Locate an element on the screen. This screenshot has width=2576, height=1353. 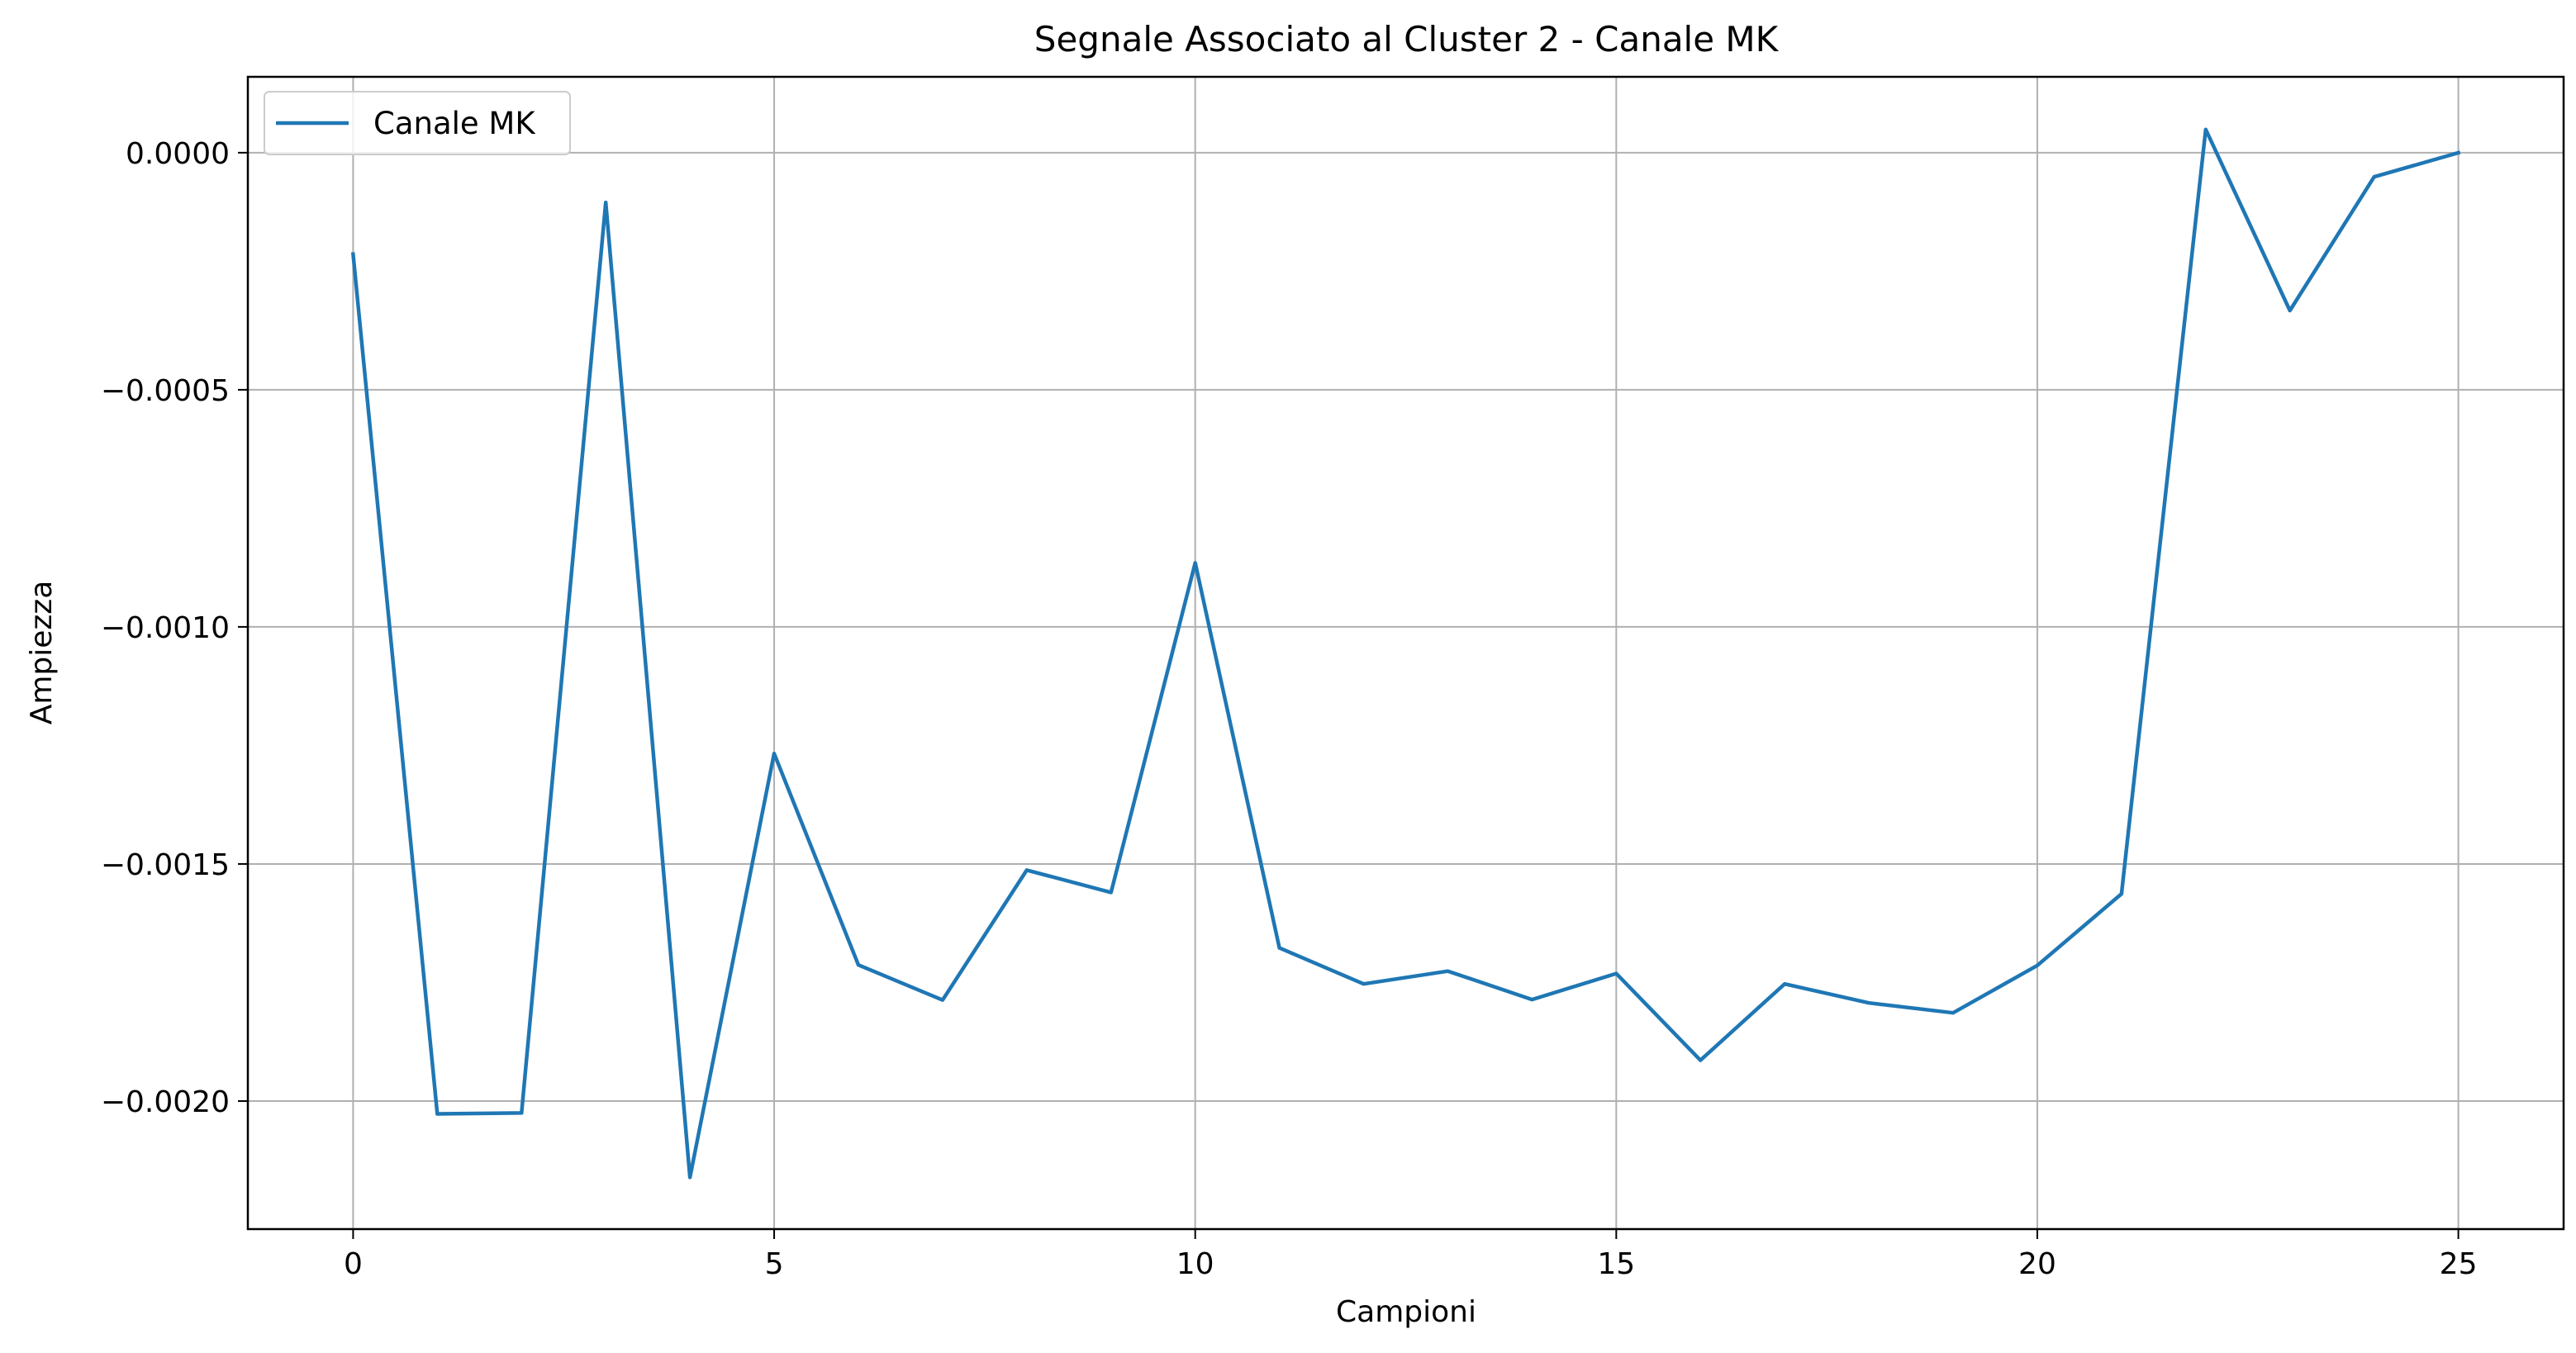
x-tick-label: 20 is located at coordinates (2037, 1264).